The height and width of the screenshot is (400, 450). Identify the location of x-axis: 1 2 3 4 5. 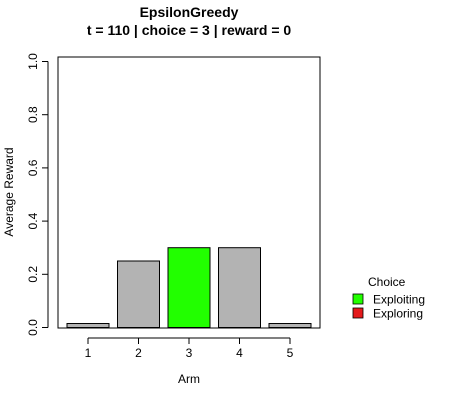
(189, 348).